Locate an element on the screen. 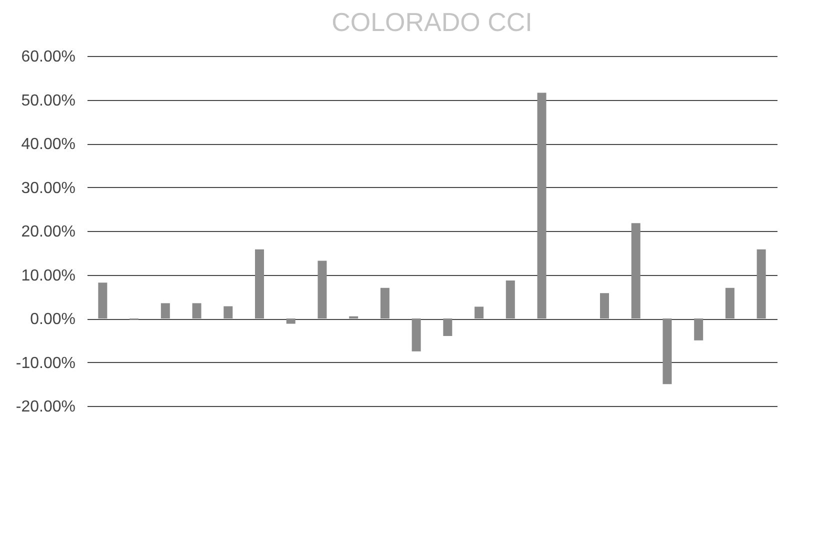 The width and height of the screenshot is (832, 533). y-tick-label: 30.00% is located at coordinates (48, 188).